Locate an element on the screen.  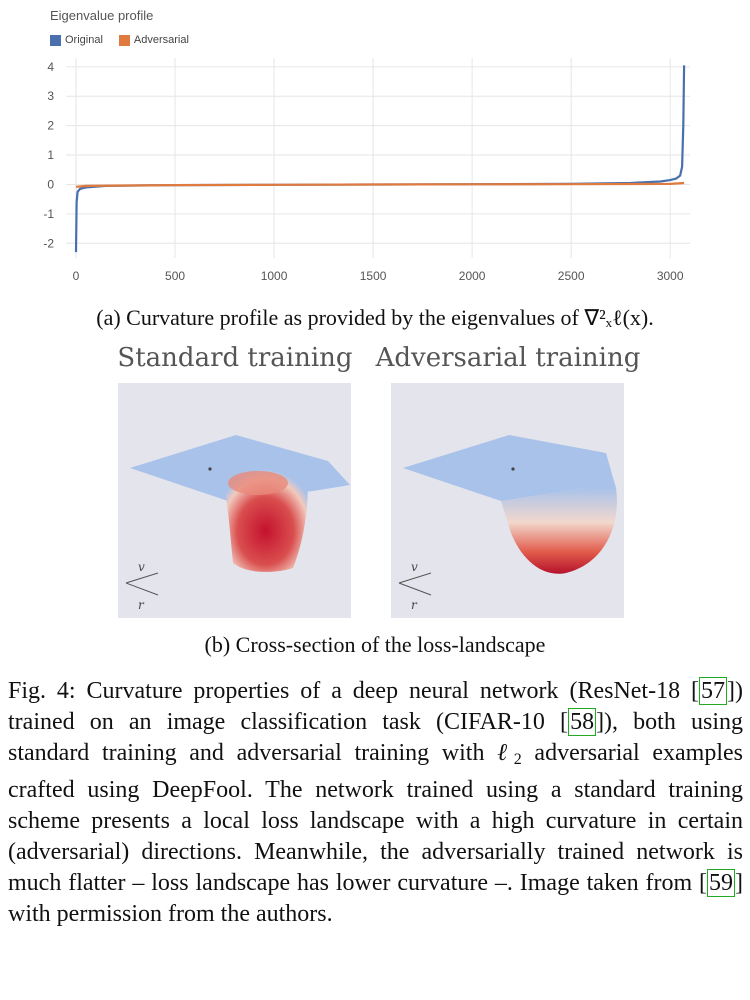
y-tick-label: 2 is located at coordinates (50, 126).